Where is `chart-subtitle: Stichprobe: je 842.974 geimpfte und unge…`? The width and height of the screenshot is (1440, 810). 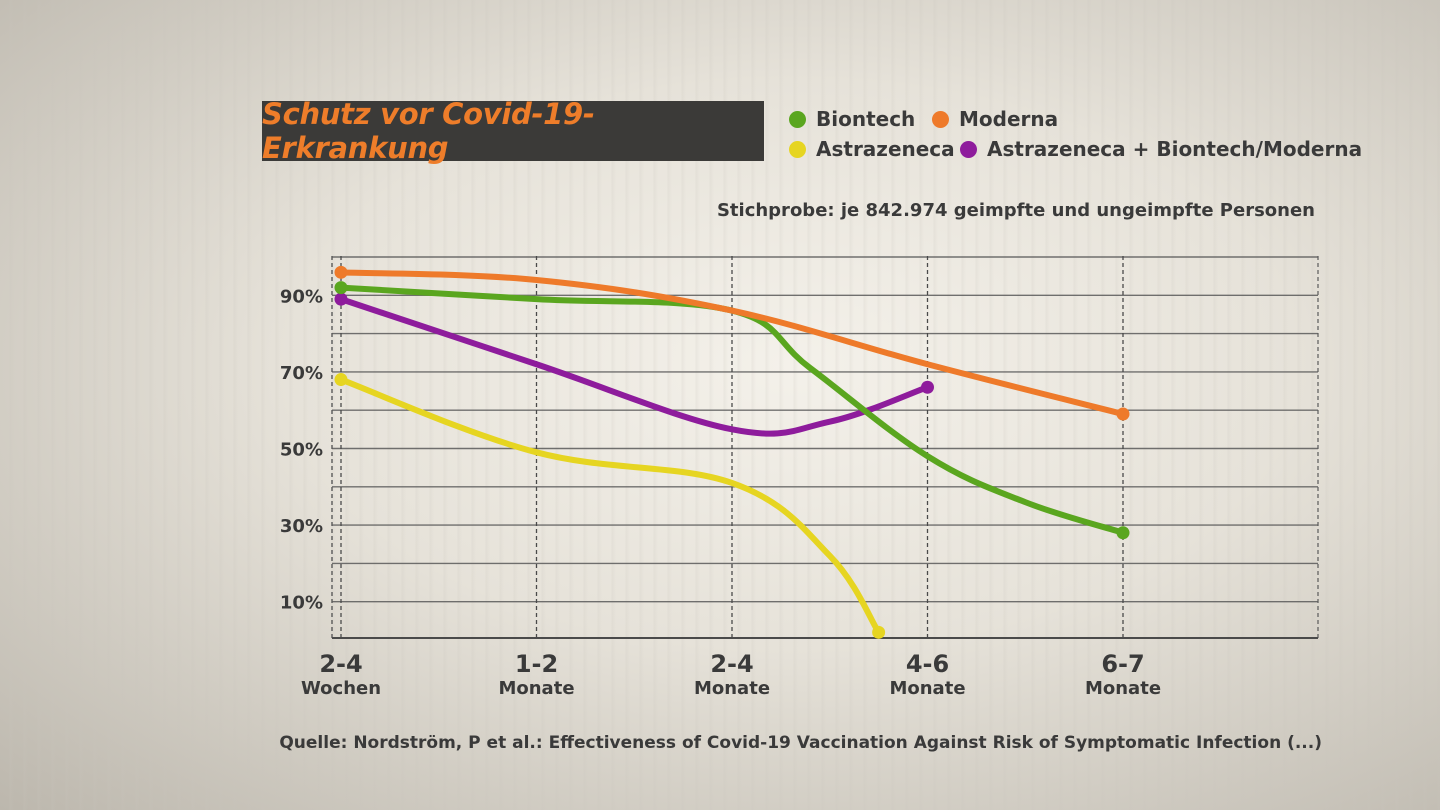 chart-subtitle: Stichprobe: je 842.974 geimpfte und unge… is located at coordinates (1015, 210).